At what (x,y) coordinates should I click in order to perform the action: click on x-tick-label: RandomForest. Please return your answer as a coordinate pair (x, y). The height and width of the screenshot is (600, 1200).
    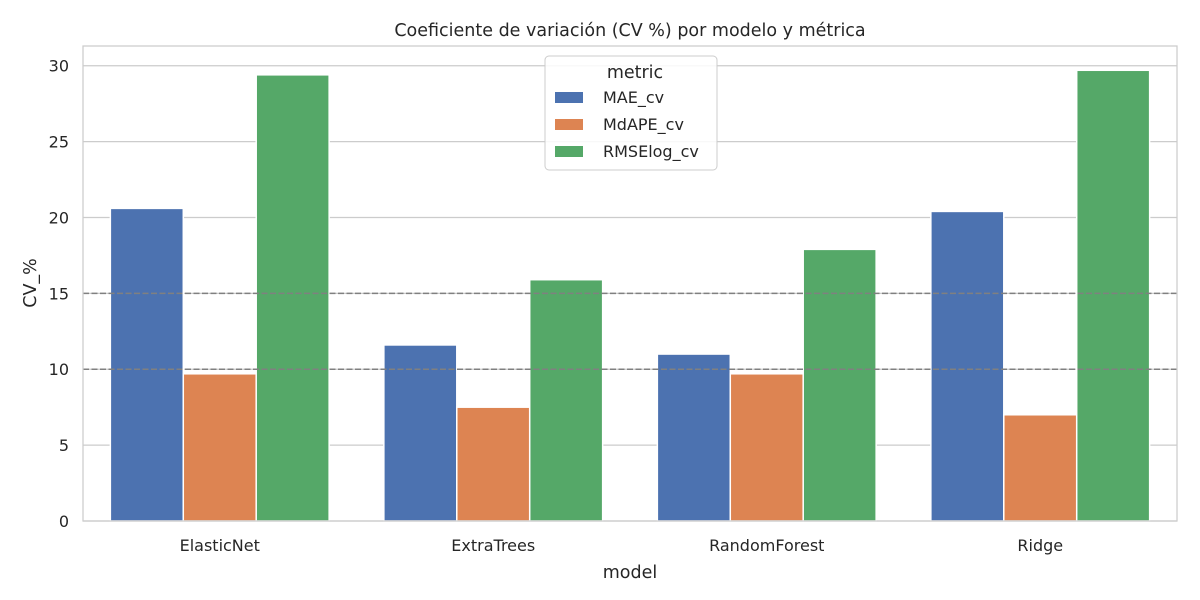
    Looking at the image, I should click on (766, 545).